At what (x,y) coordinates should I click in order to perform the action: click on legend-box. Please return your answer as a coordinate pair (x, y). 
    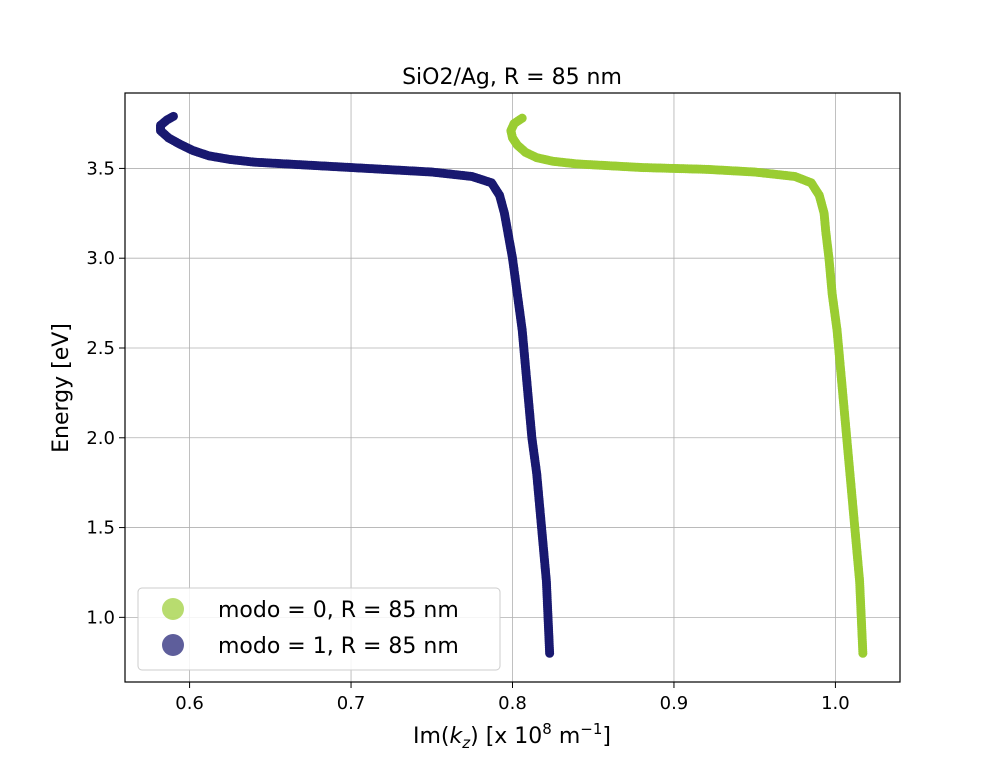
    Looking at the image, I should click on (319, 629).